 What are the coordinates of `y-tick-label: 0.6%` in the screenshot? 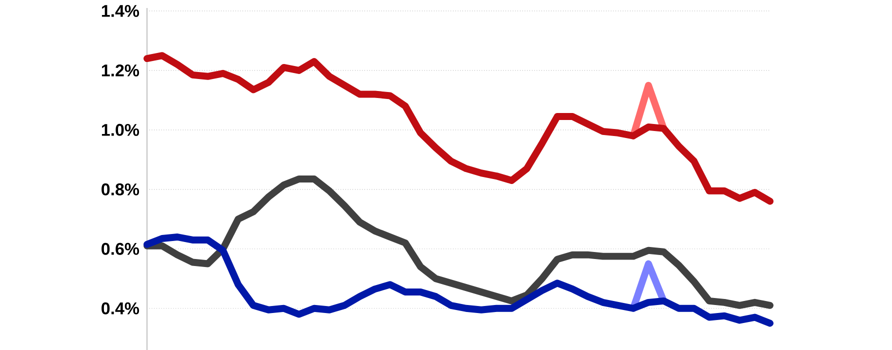 It's located at (121, 248).